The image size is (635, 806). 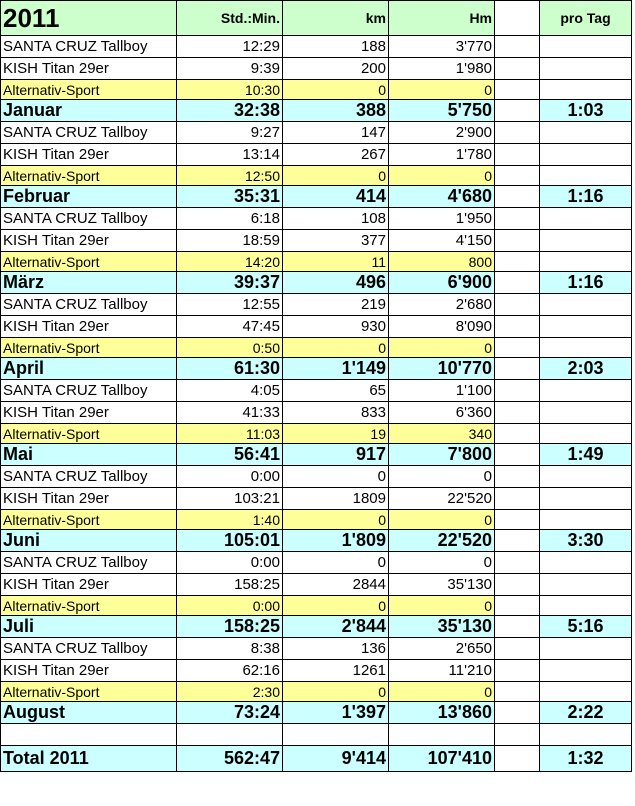 I want to click on time-cell: 14:20, so click(x=229, y=261).